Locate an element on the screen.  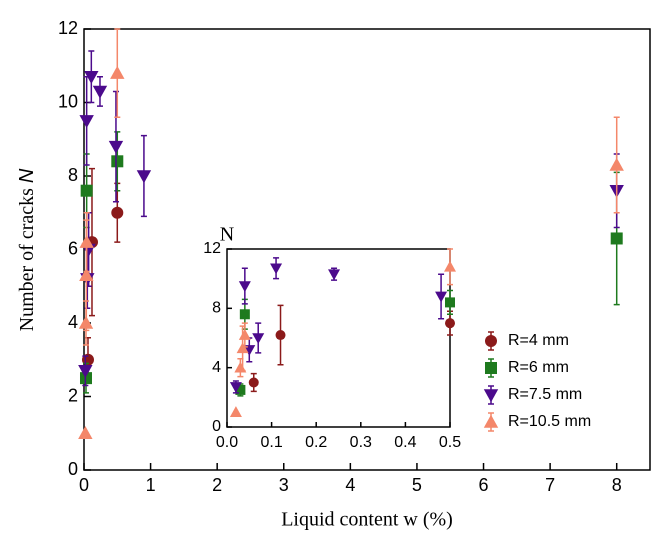
inset-y-label: N is located at coordinates (227, 235).